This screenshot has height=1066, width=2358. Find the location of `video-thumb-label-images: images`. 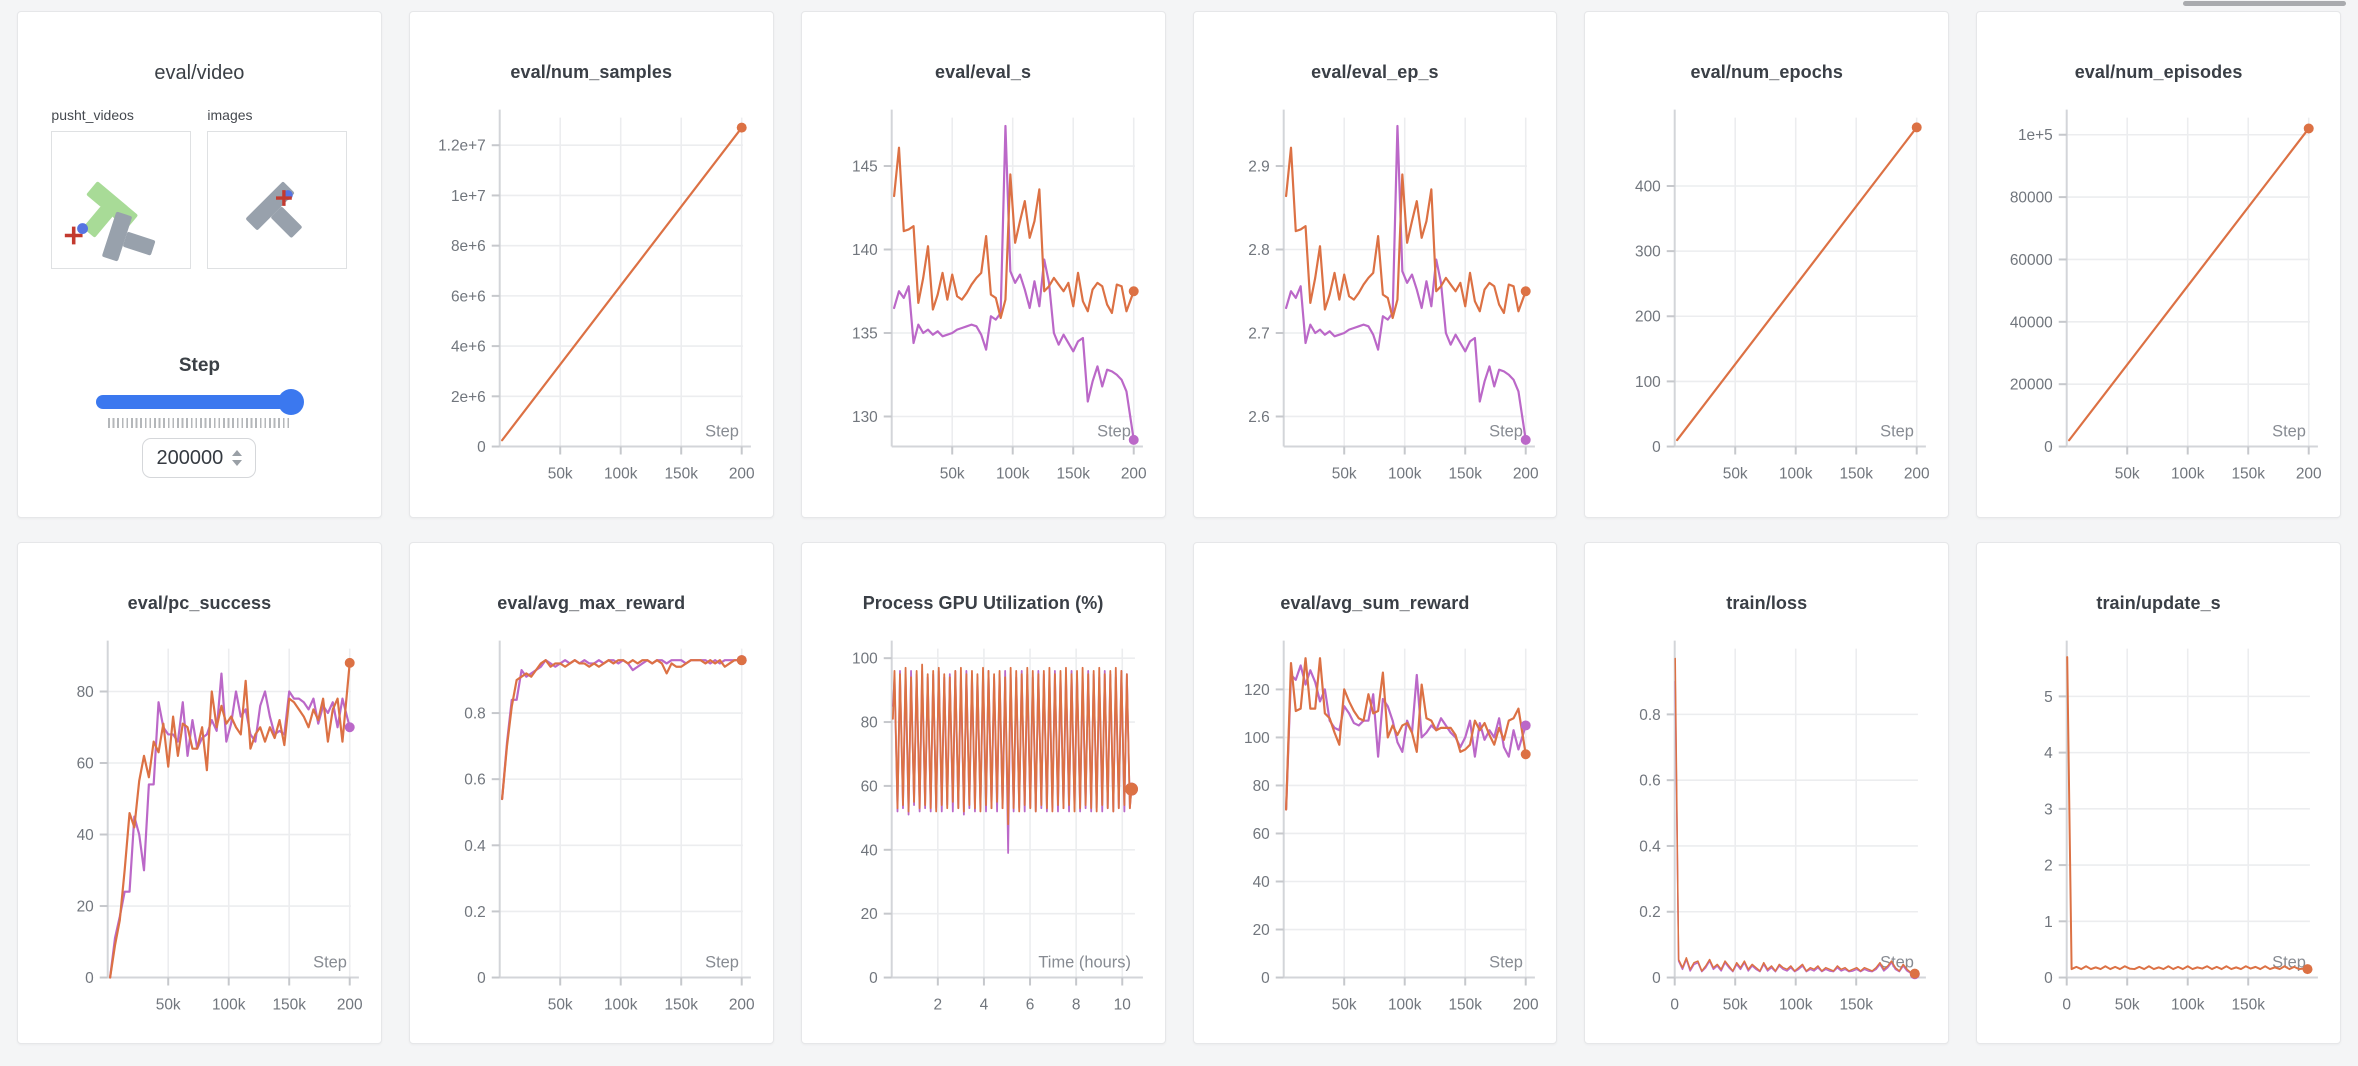

video-thumb-label-images: images is located at coordinates (230, 115).